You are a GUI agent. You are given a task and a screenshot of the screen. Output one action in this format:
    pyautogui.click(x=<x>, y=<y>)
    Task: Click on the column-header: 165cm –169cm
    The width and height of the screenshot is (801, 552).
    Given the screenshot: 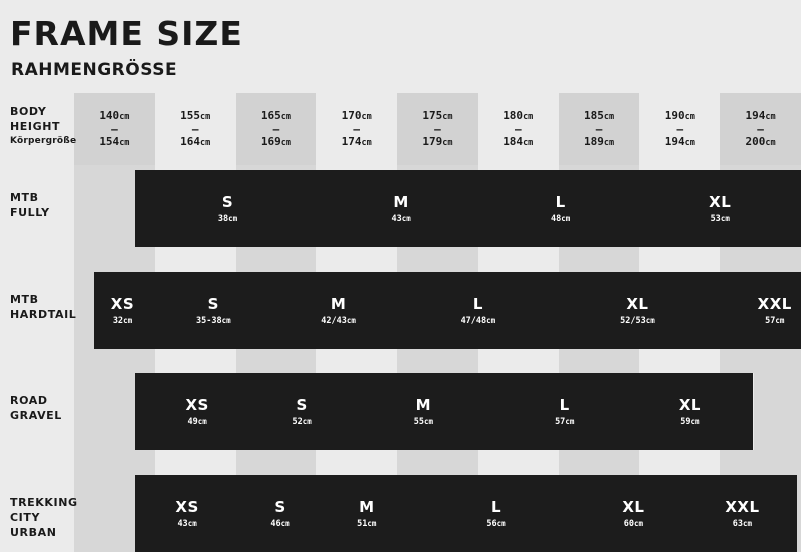 What is the action you would take?
    pyautogui.click(x=276, y=129)
    